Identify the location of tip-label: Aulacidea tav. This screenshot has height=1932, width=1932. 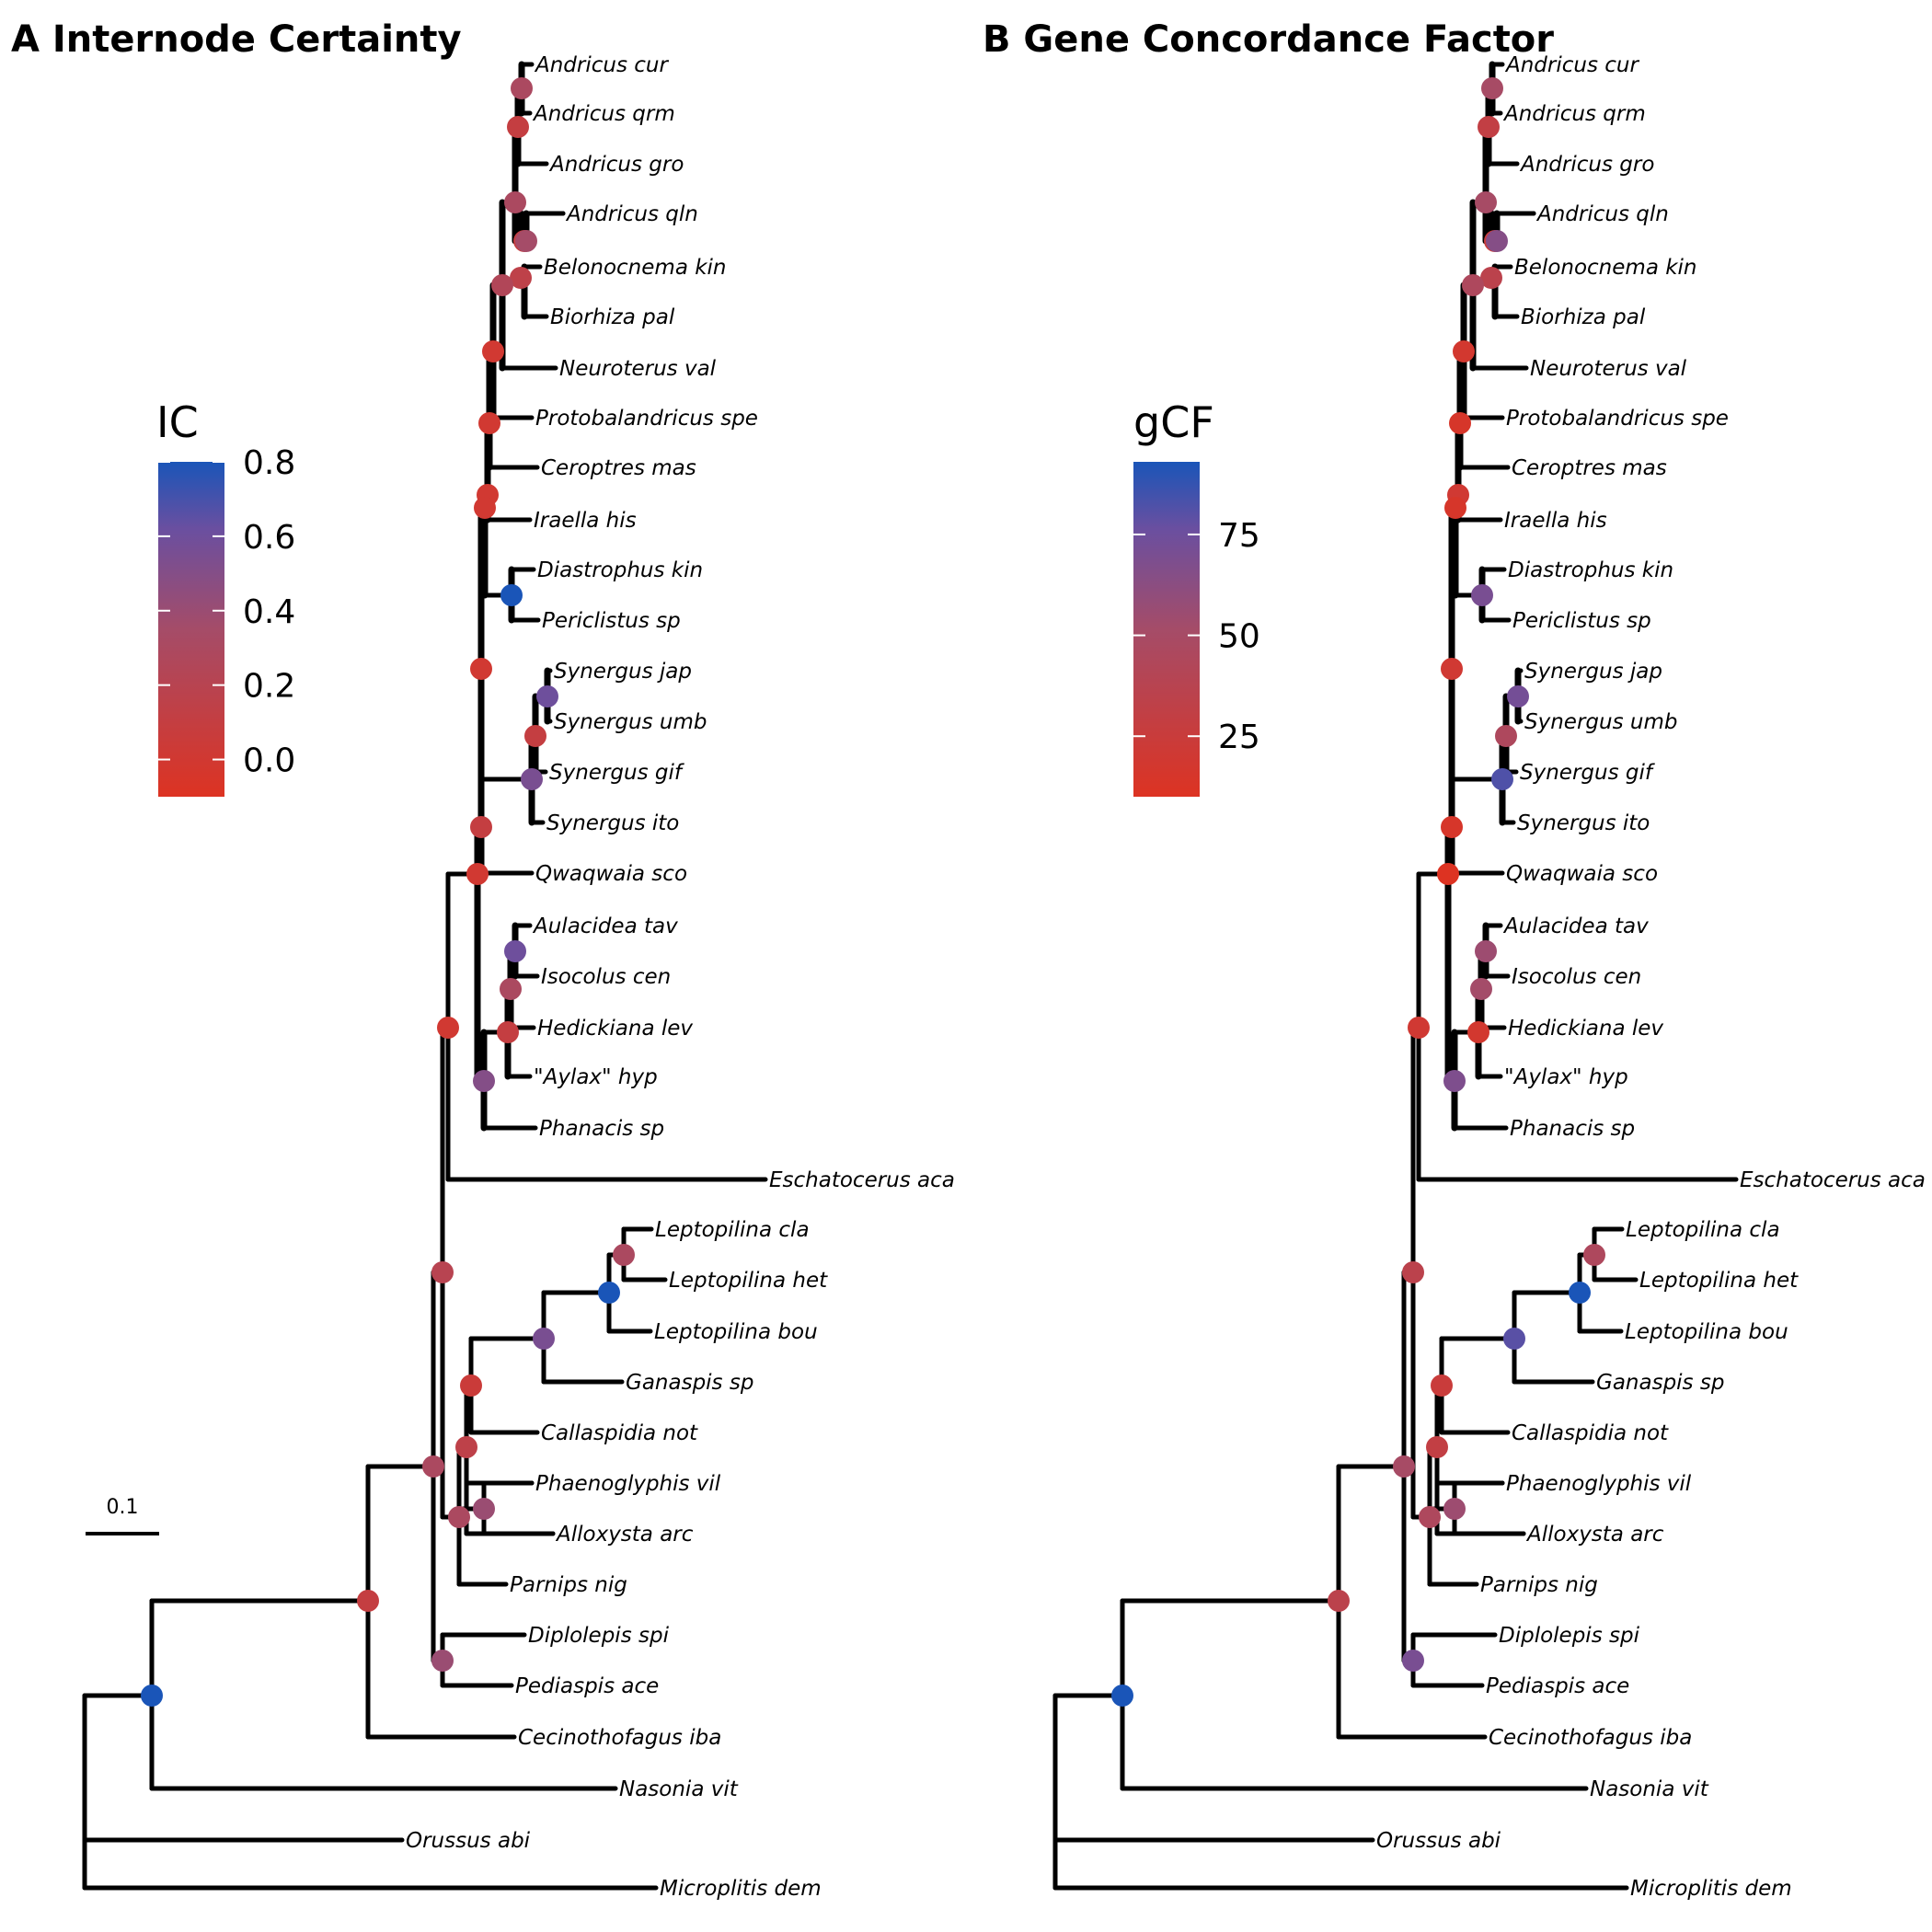
(605, 926).